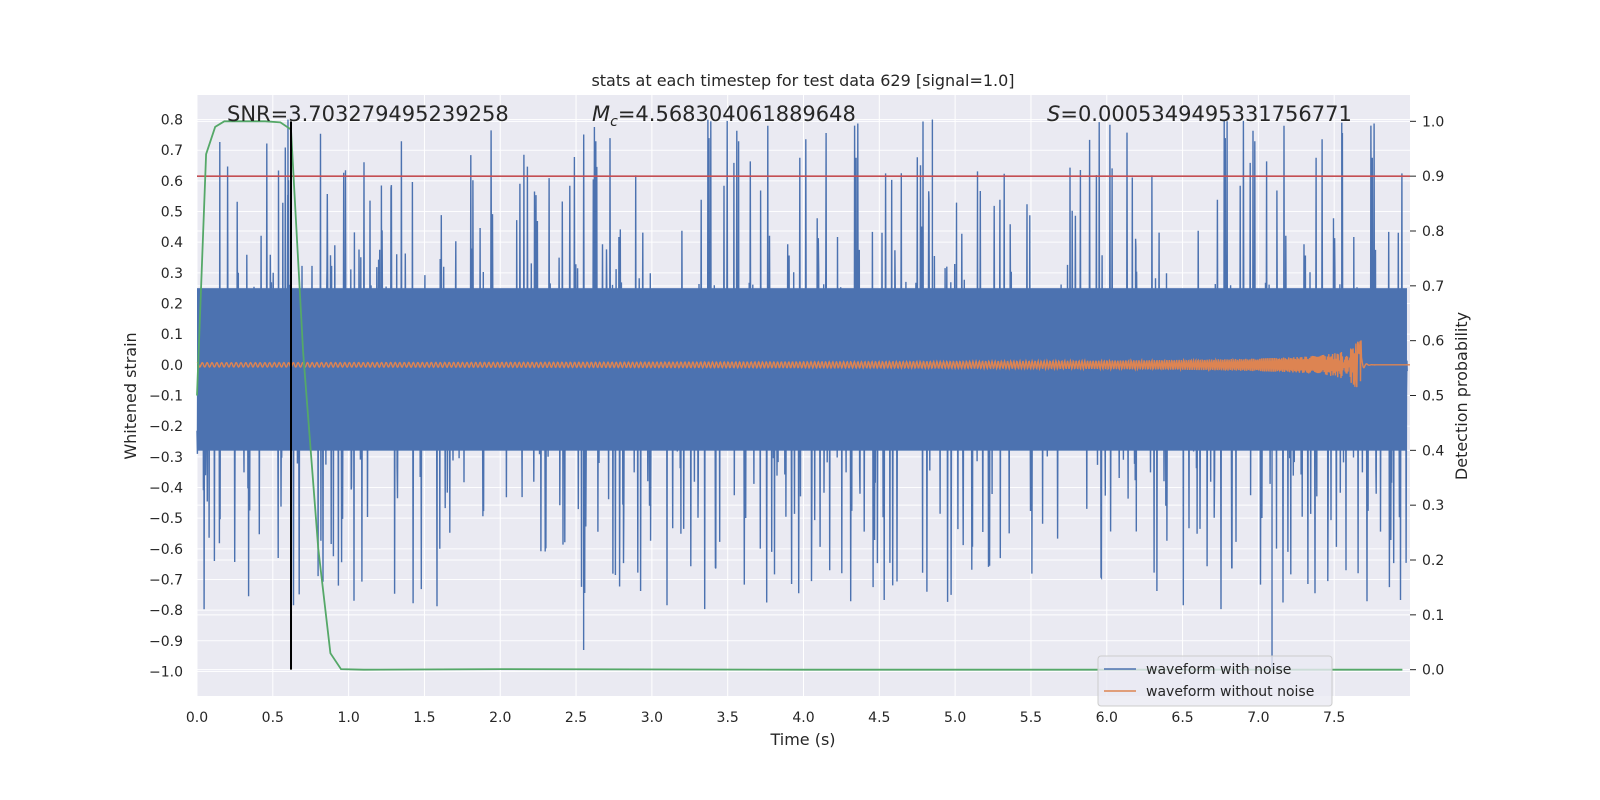 The height and width of the screenshot is (800, 1600). I want to click on x-tick-label: 3.5, so click(728, 718).